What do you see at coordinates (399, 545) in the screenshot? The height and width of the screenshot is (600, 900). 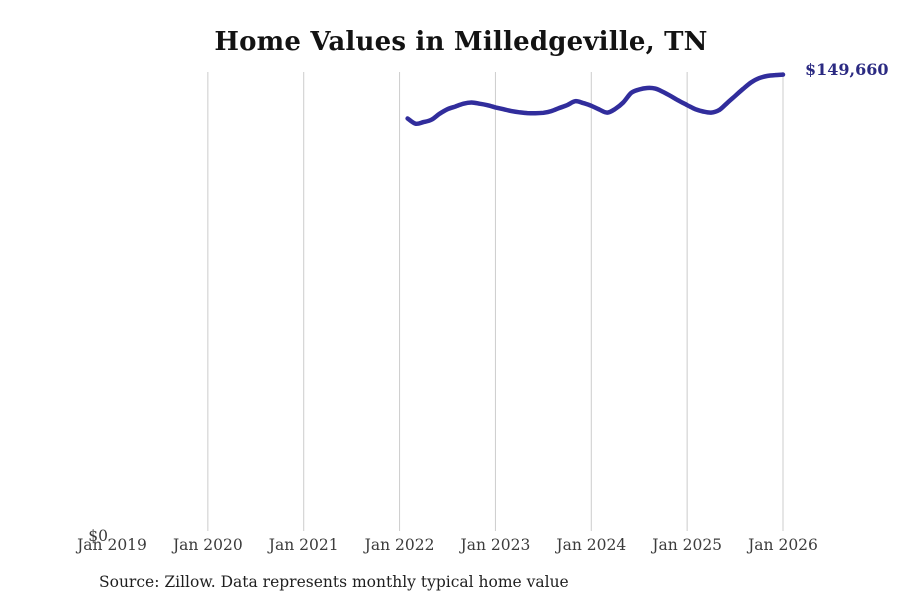 I see `x-axis-tick-label: Jan 2022` at bounding box center [399, 545].